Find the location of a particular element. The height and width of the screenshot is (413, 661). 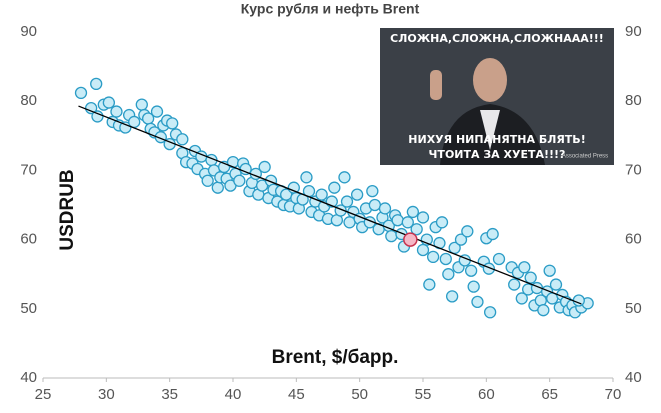

y2-tick-label: 90 is located at coordinates (633, 31).